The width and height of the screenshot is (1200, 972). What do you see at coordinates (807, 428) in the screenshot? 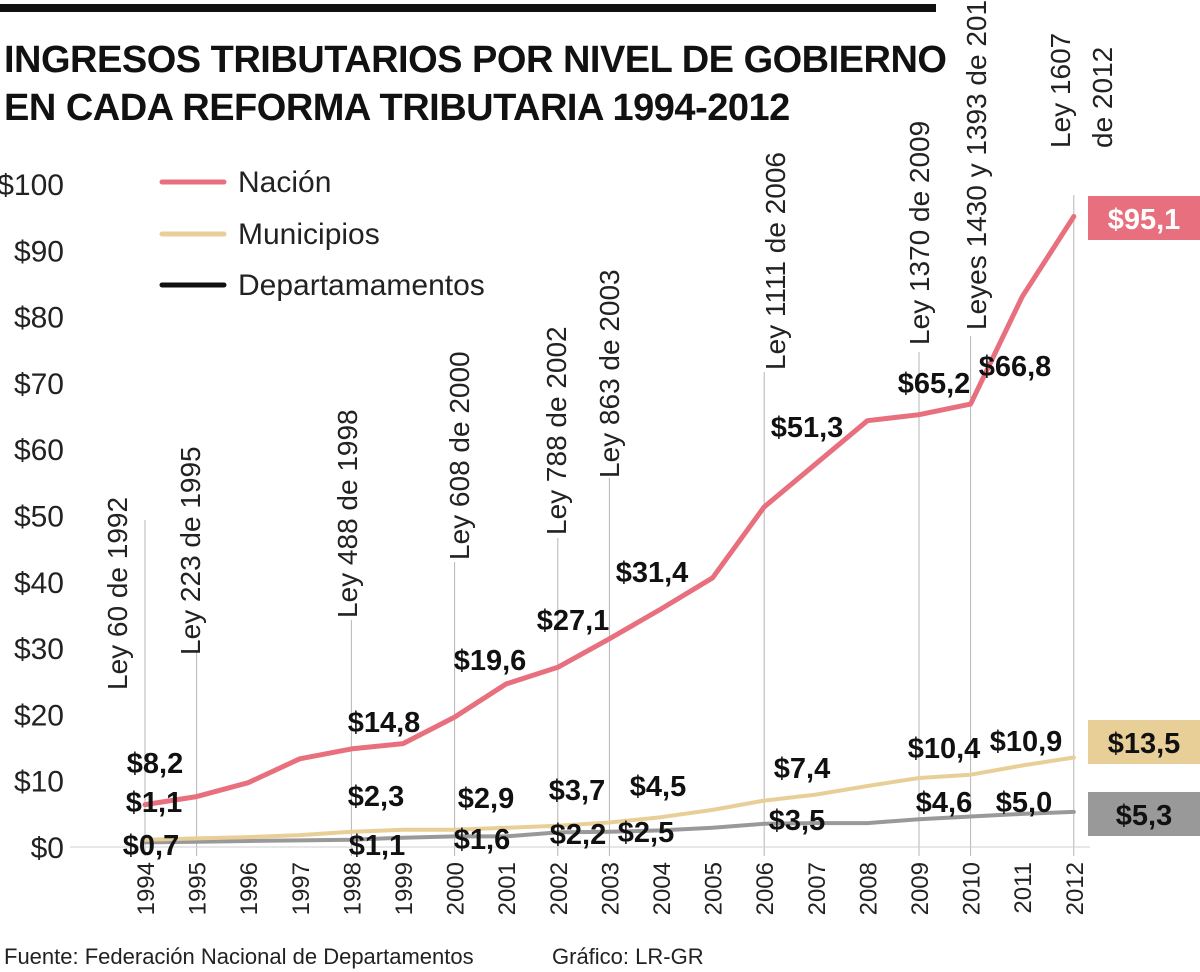
I see `data-label-nacion: $51,3` at bounding box center [807, 428].